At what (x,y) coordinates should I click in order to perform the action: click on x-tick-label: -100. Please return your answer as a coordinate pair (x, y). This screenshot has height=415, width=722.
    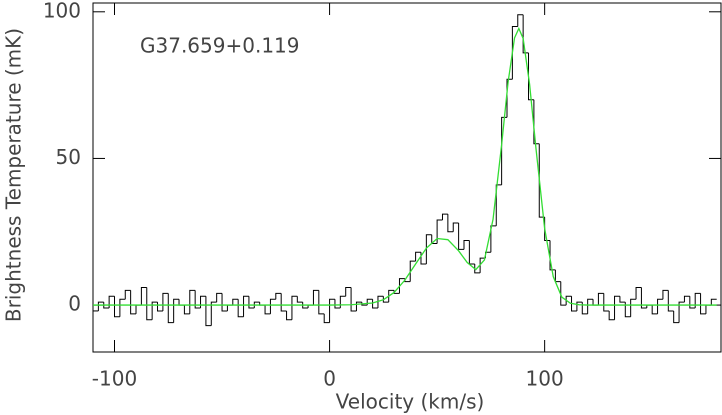
    Looking at the image, I should click on (114, 379).